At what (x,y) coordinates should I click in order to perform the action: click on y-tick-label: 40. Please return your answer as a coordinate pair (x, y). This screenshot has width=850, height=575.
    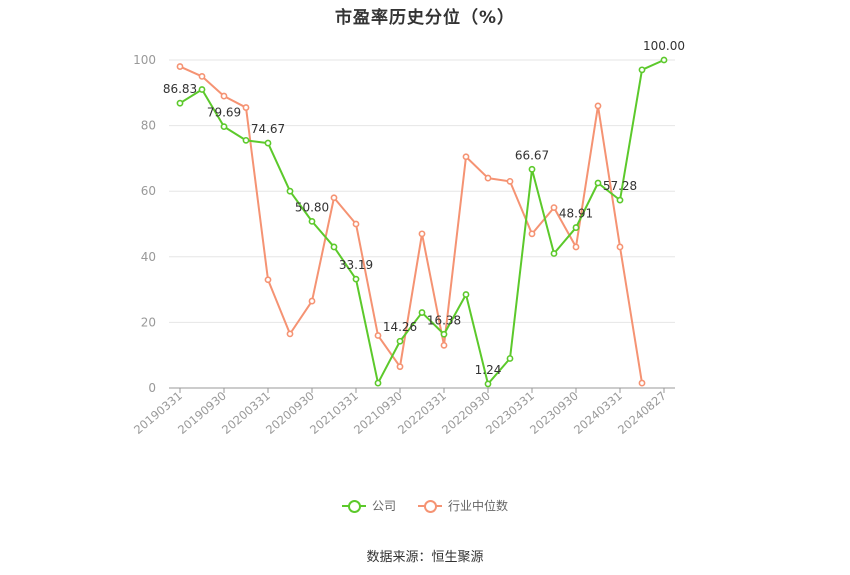
    Looking at the image, I should click on (148, 257).